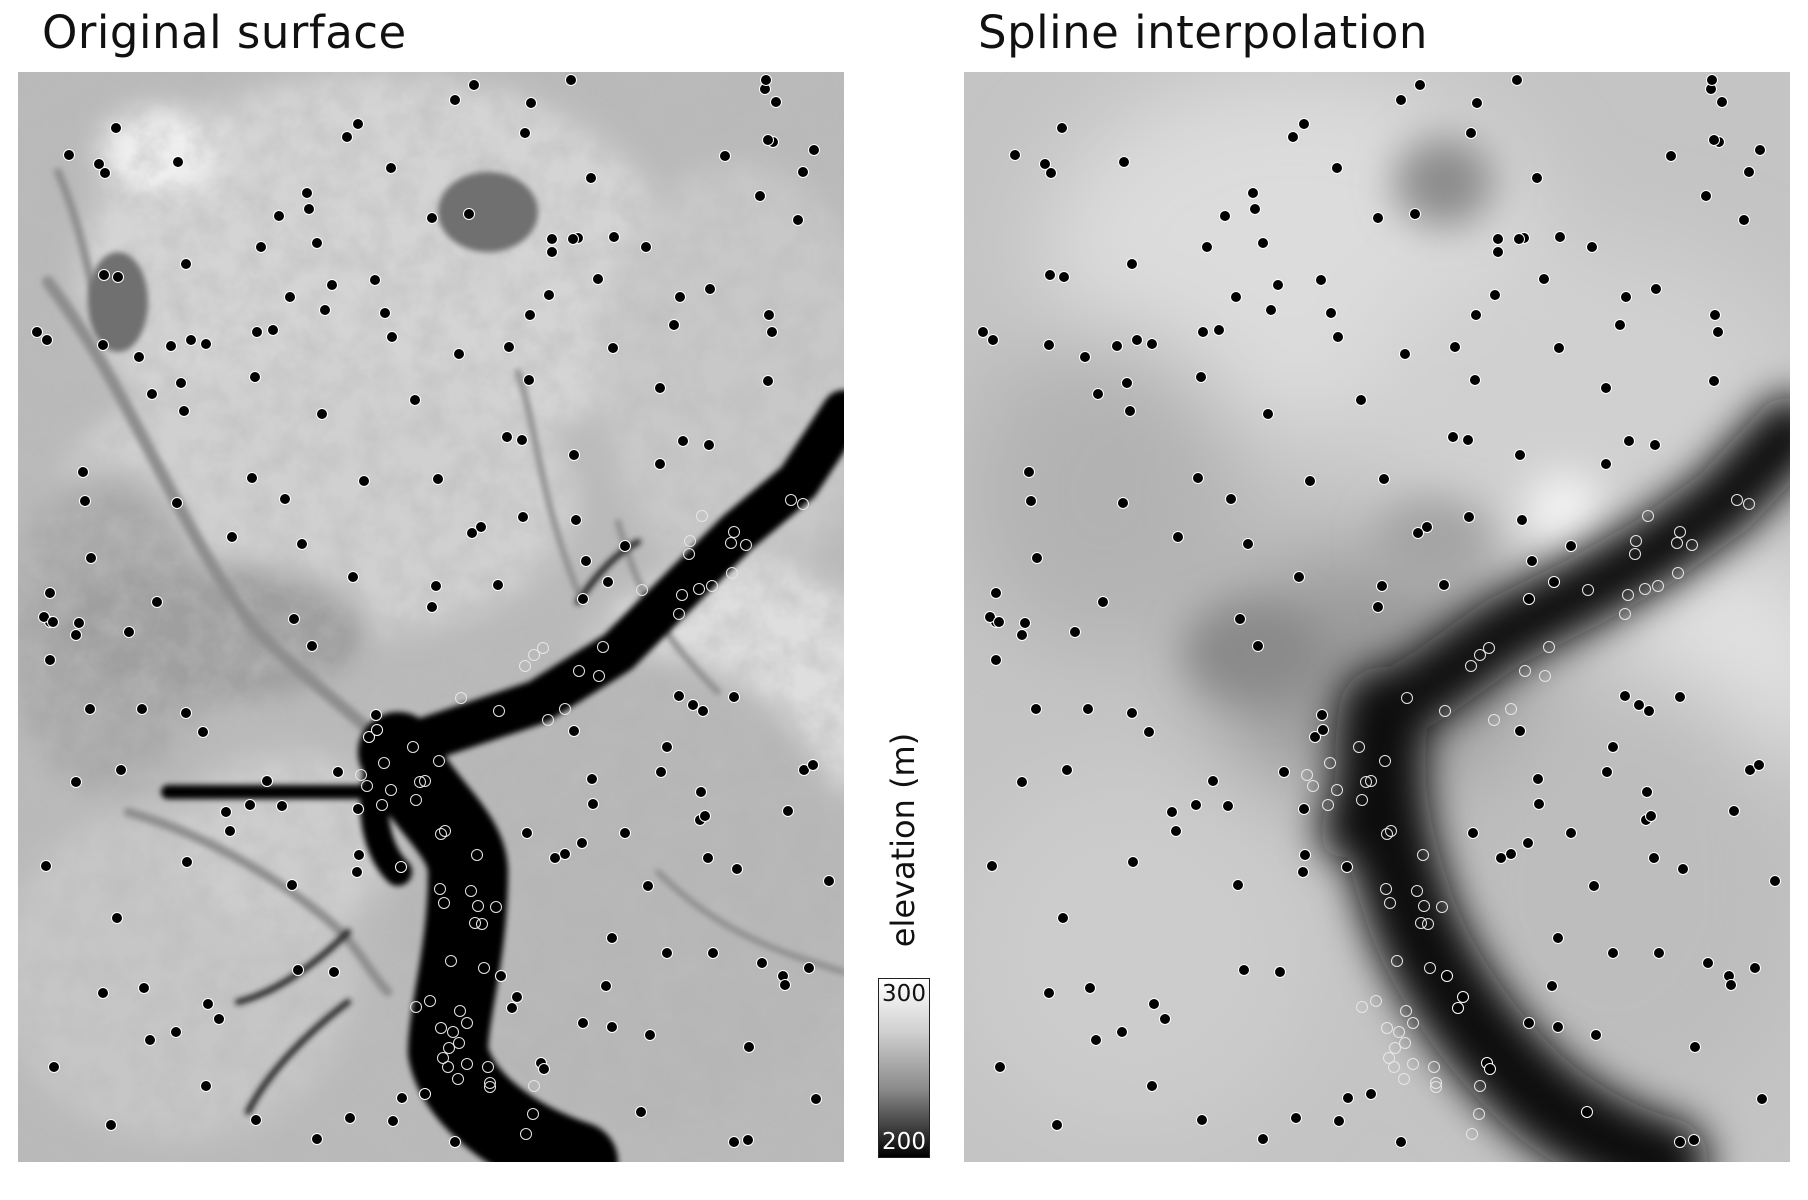  Describe the element at coordinates (1203, 32) in the screenshot. I see `right-panel-title: Spline interpolation` at that location.